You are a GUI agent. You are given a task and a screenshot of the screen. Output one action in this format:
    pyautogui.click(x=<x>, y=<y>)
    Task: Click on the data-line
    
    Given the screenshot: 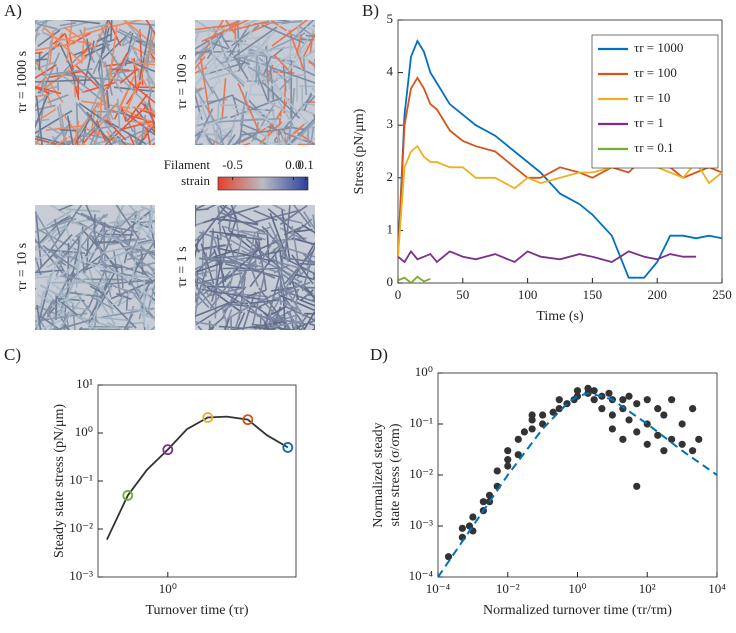 What is the action you would take?
    pyautogui.click(x=197, y=477)
    